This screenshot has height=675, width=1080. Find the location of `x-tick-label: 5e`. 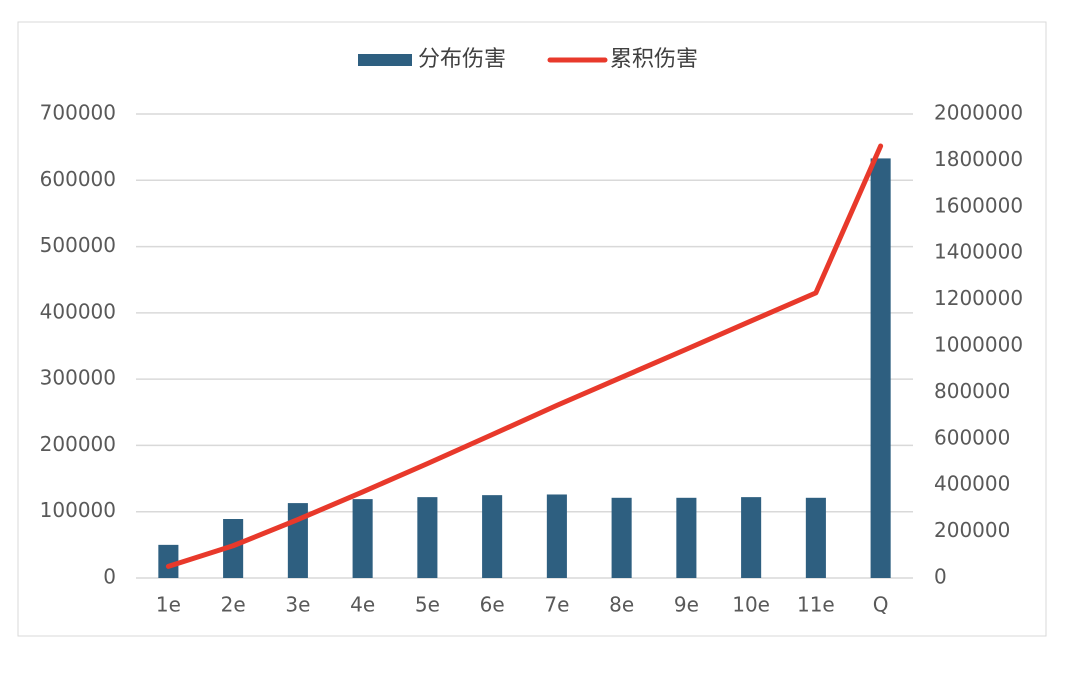

x-tick-label: 5e is located at coordinates (427, 605).